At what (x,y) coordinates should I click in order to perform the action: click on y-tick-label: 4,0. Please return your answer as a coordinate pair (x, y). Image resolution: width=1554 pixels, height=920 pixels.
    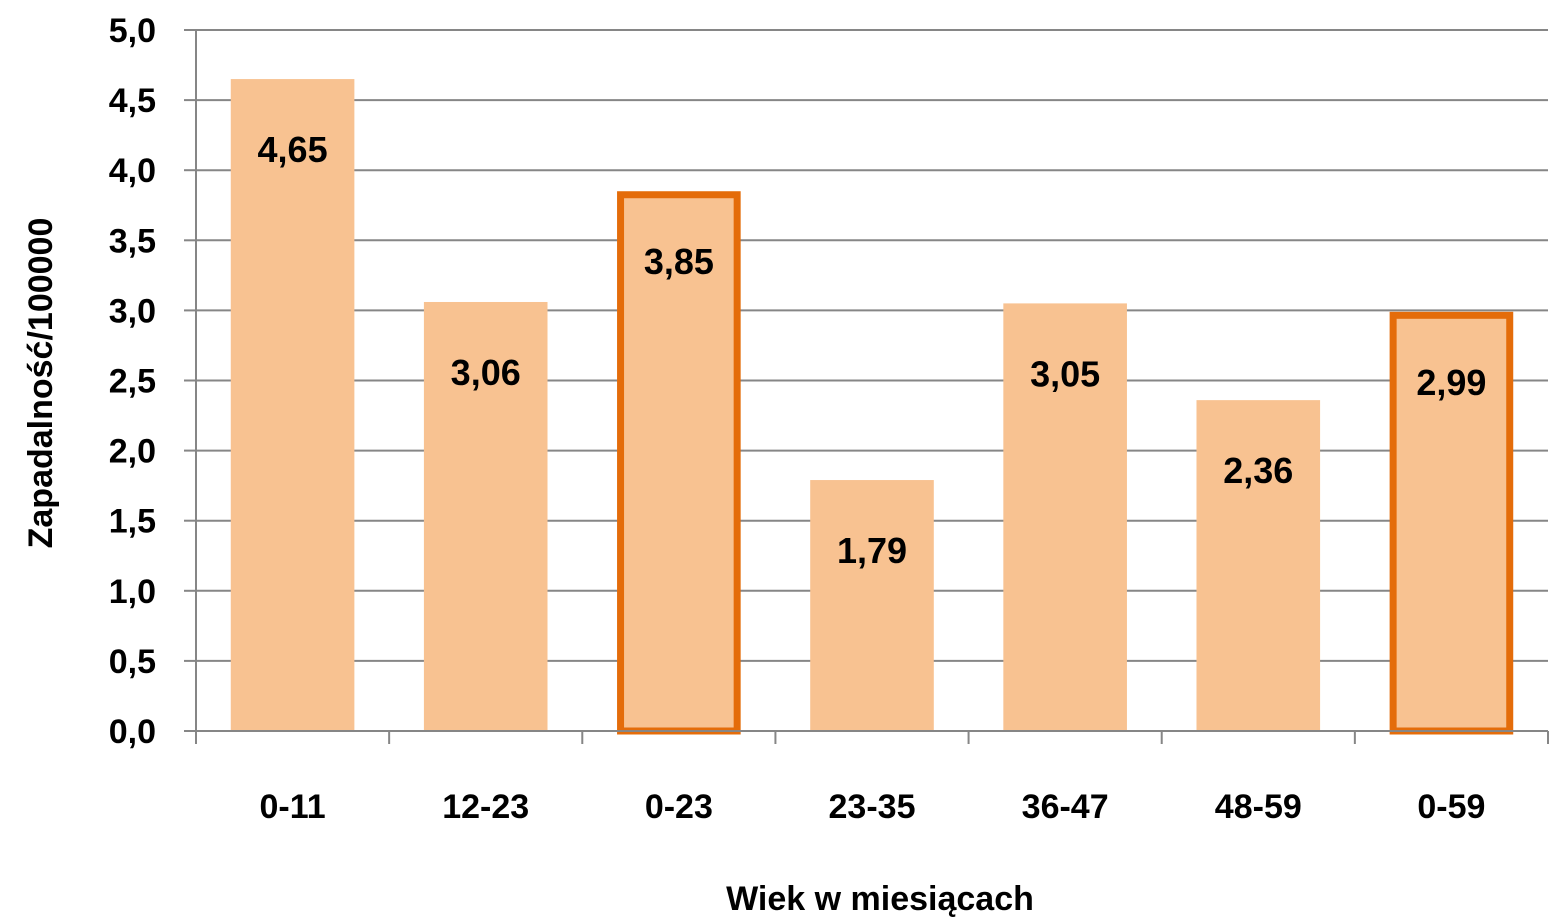
    Looking at the image, I should click on (132, 171).